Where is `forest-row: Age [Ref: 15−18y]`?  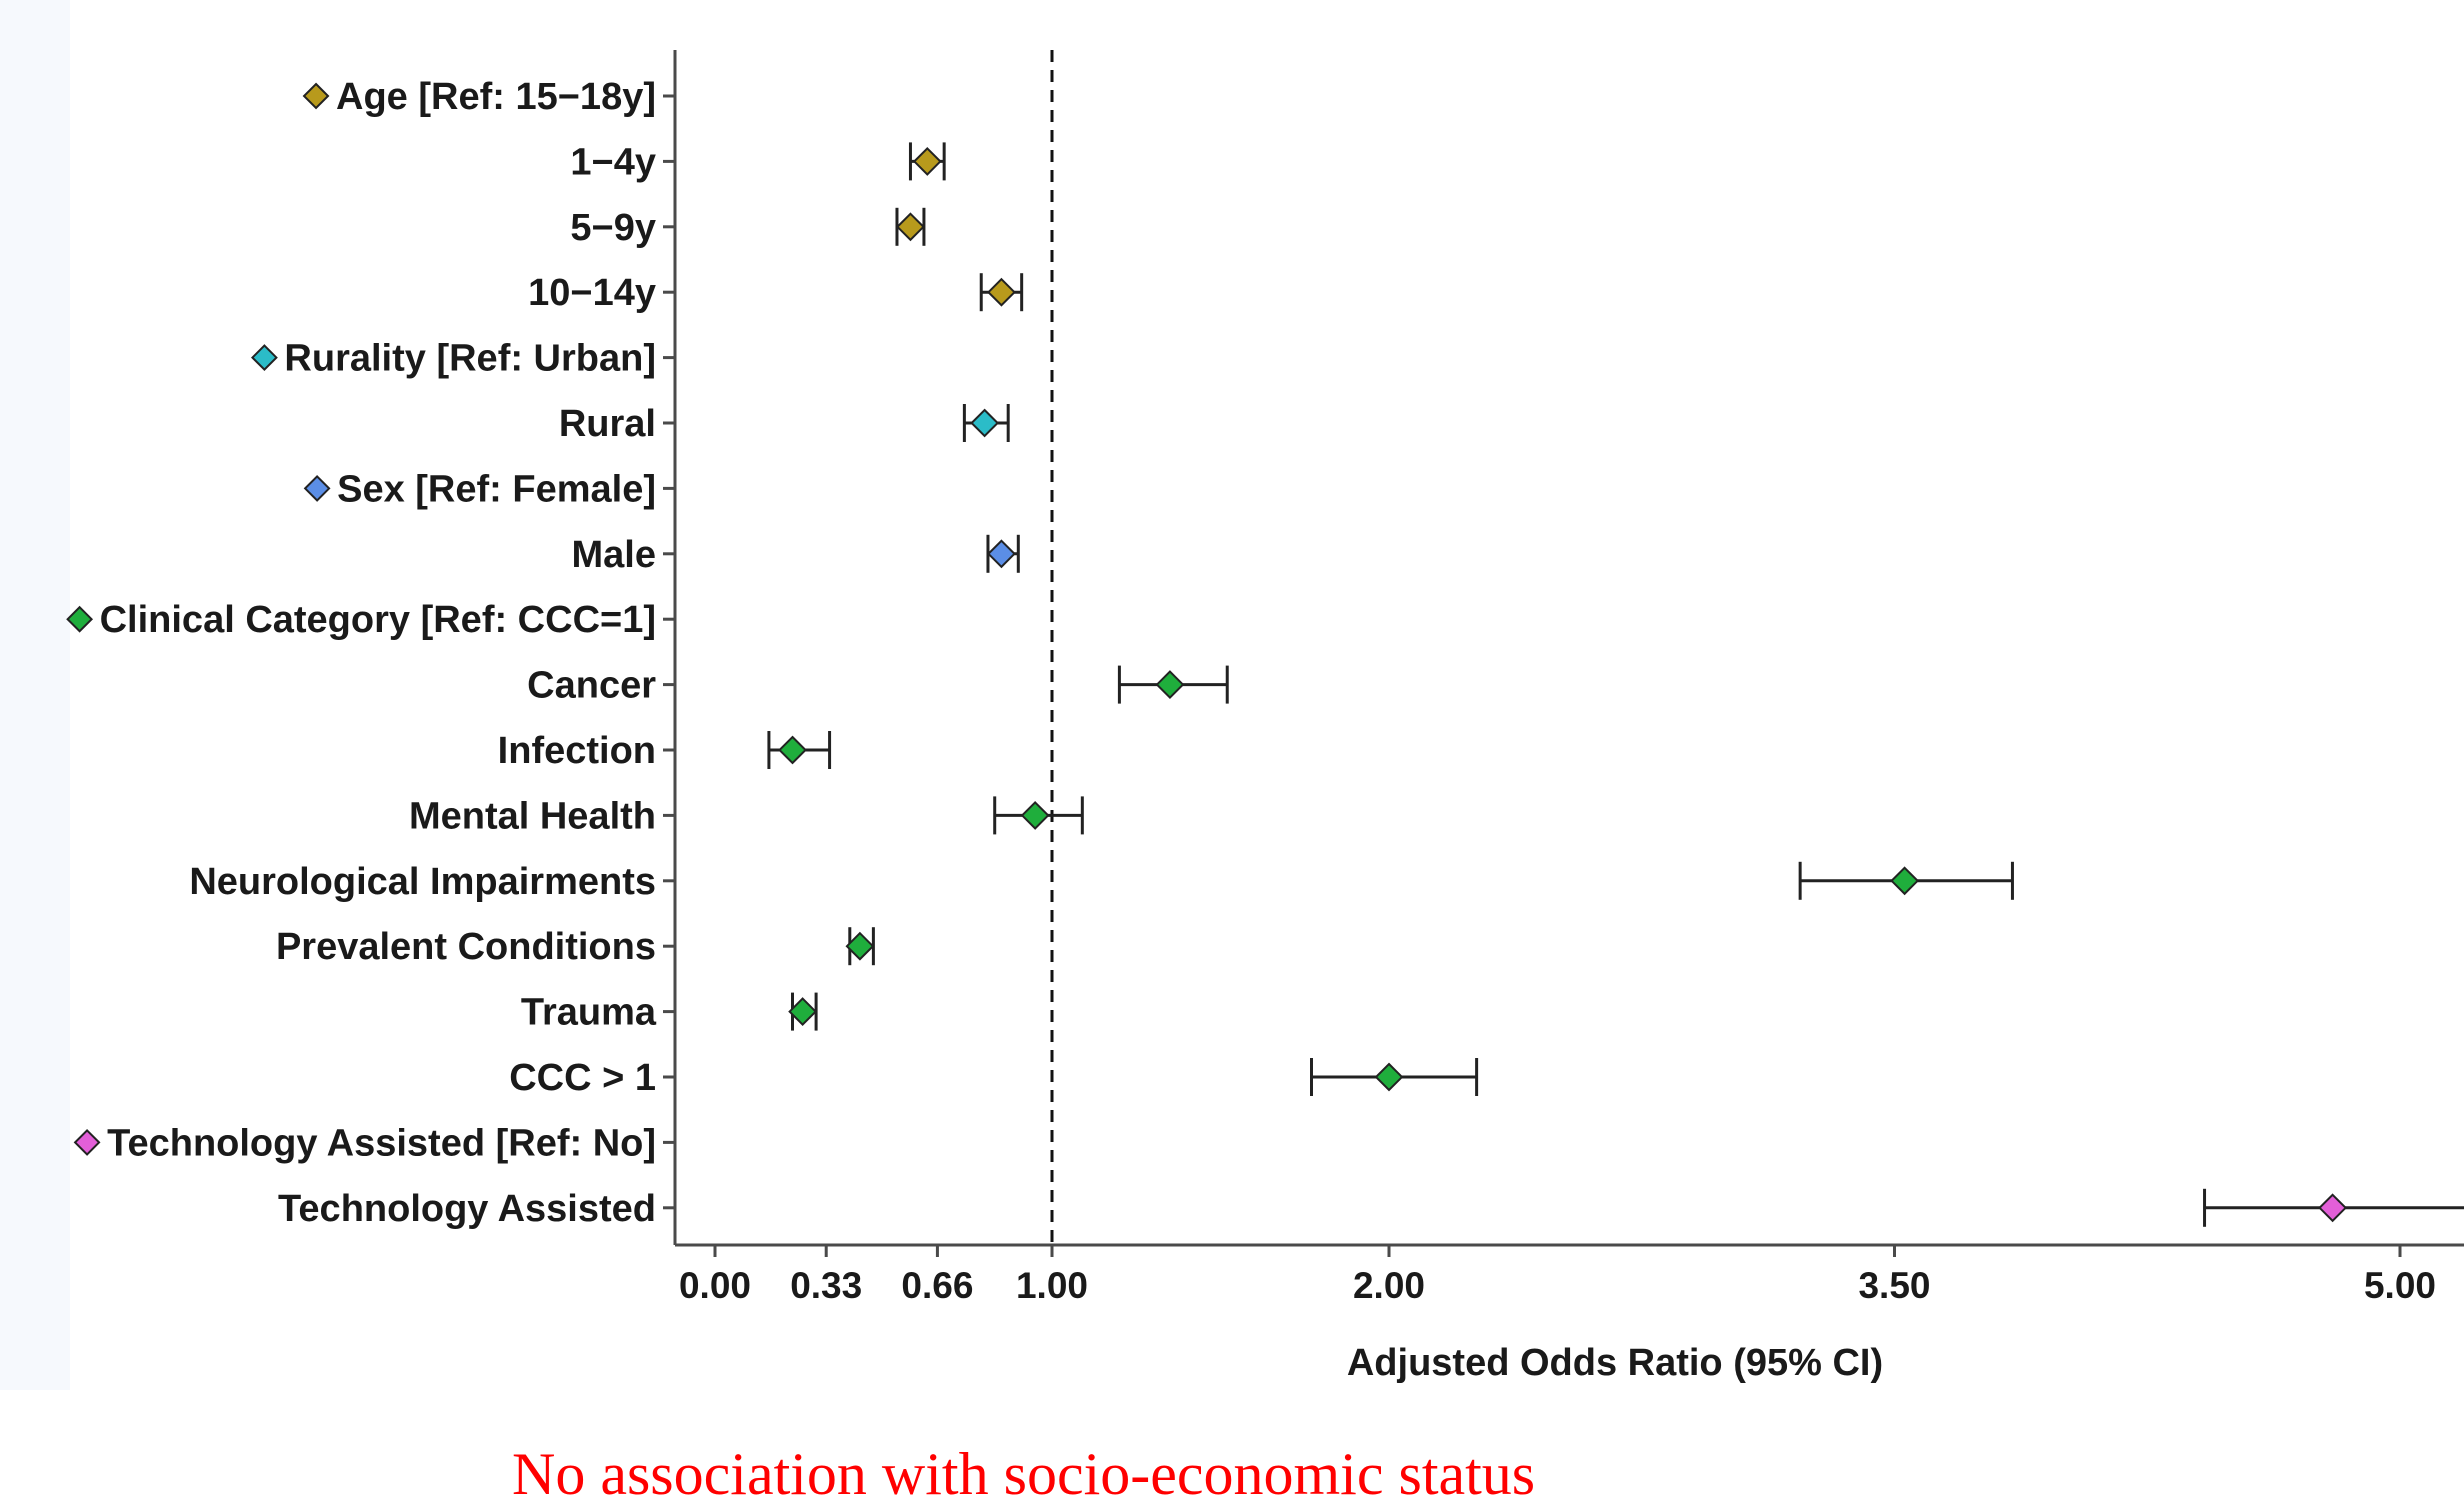 forest-row: Age [Ref: 15−18y] is located at coordinates (488, 97).